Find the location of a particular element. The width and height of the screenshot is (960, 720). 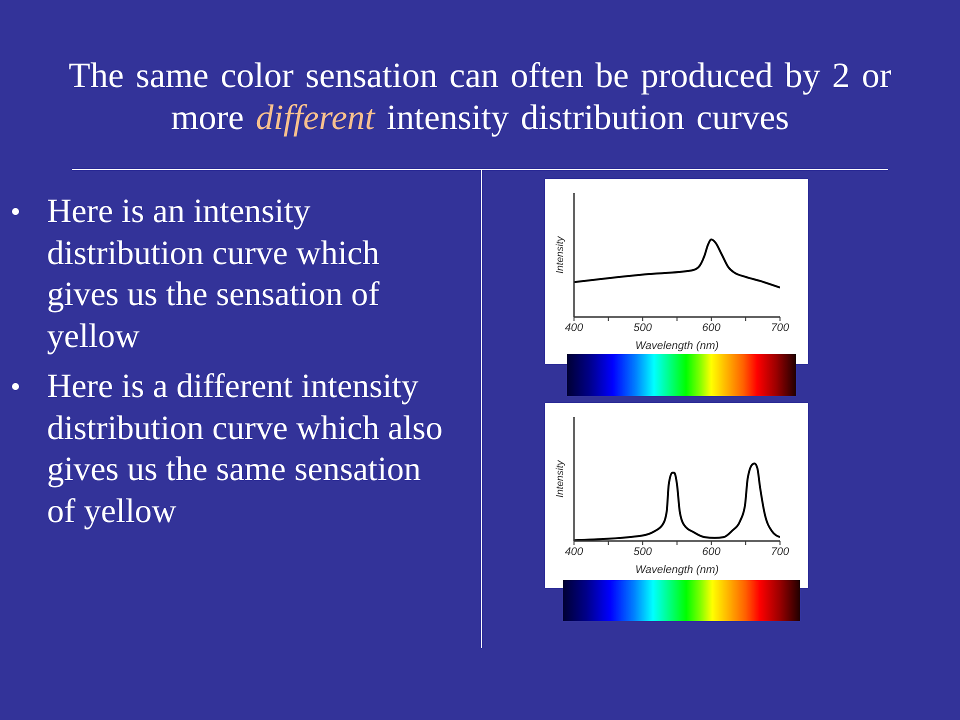

text: Here is an intensity distribution curve which gives us the sensation of yellow is located at coordinates (213, 274).